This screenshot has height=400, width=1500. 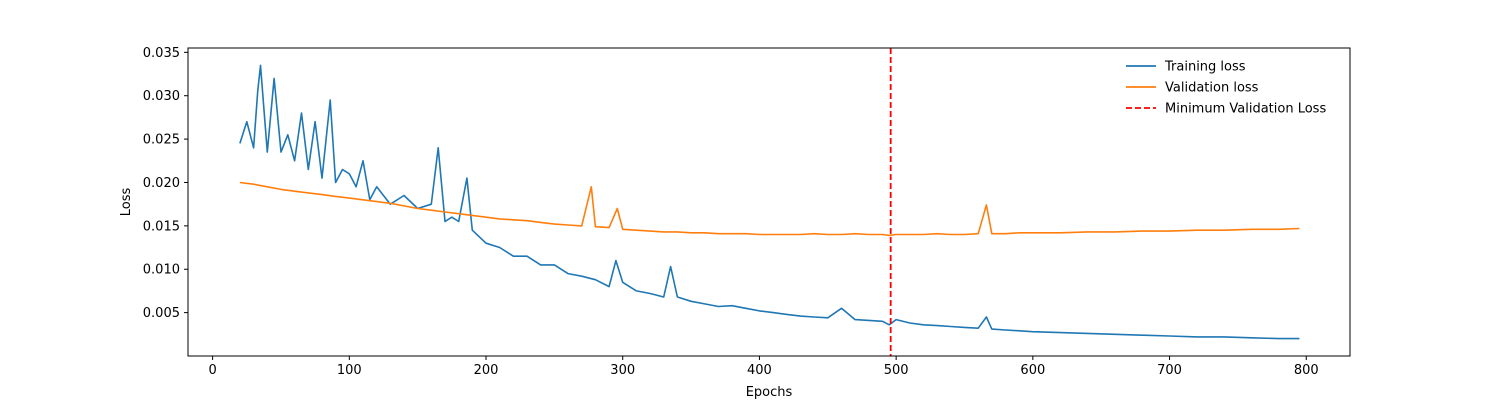 I want to click on y-tick-label: 0.025, so click(x=161, y=140).